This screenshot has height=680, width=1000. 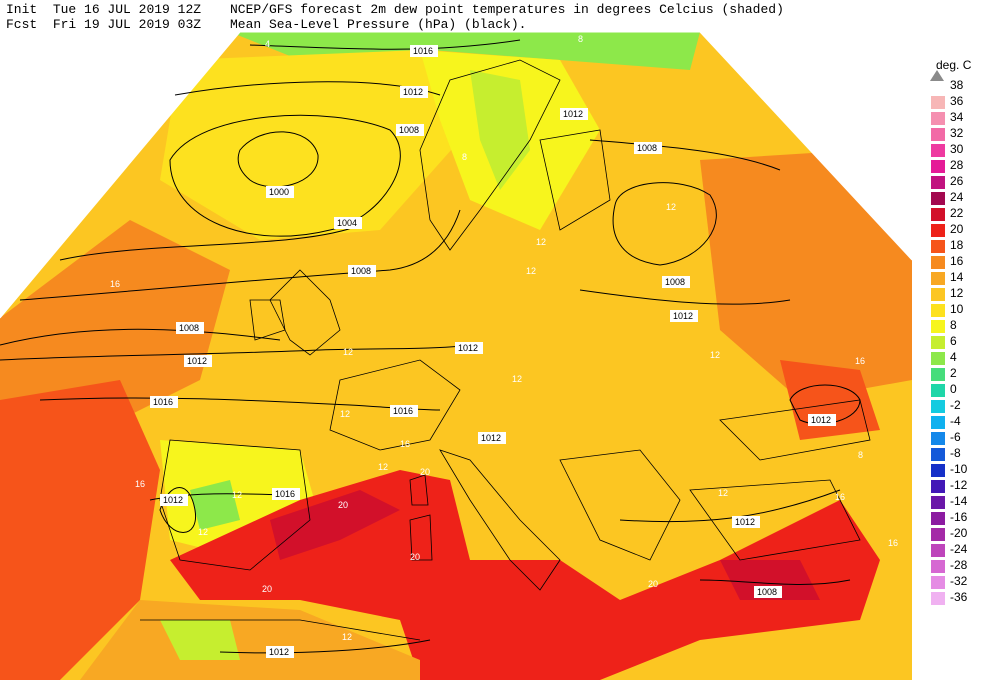 I want to click on legend-label: -10, so click(x=959, y=469).